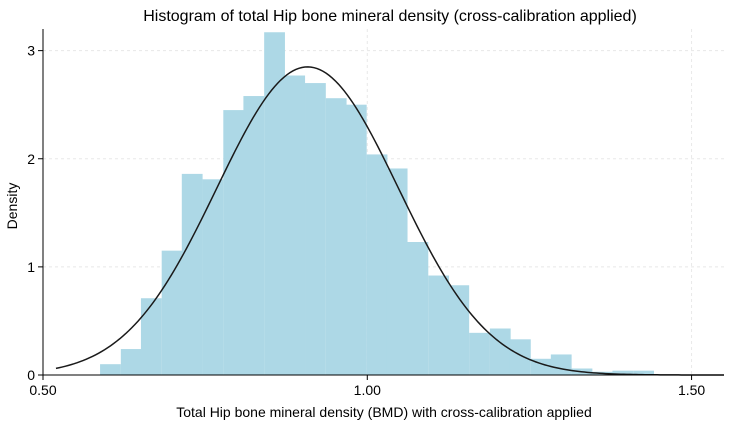 The height and width of the screenshot is (424, 733). Describe the element at coordinates (367, 390) in the screenshot. I see `x-tick-label: 1.00` at that location.